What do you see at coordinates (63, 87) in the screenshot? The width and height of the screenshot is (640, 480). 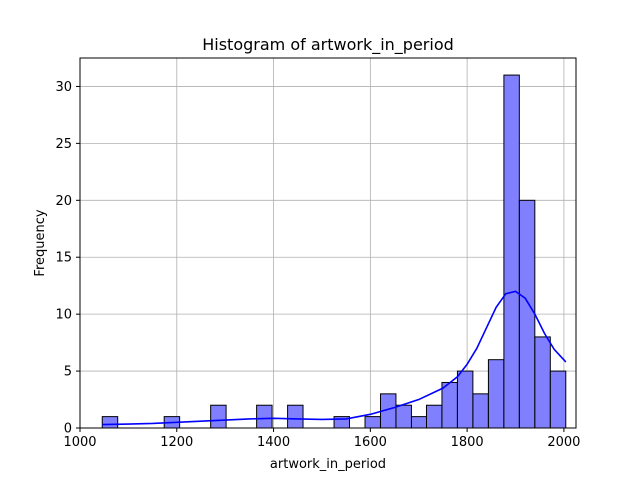 I see `y-tick-label: 30` at bounding box center [63, 87].